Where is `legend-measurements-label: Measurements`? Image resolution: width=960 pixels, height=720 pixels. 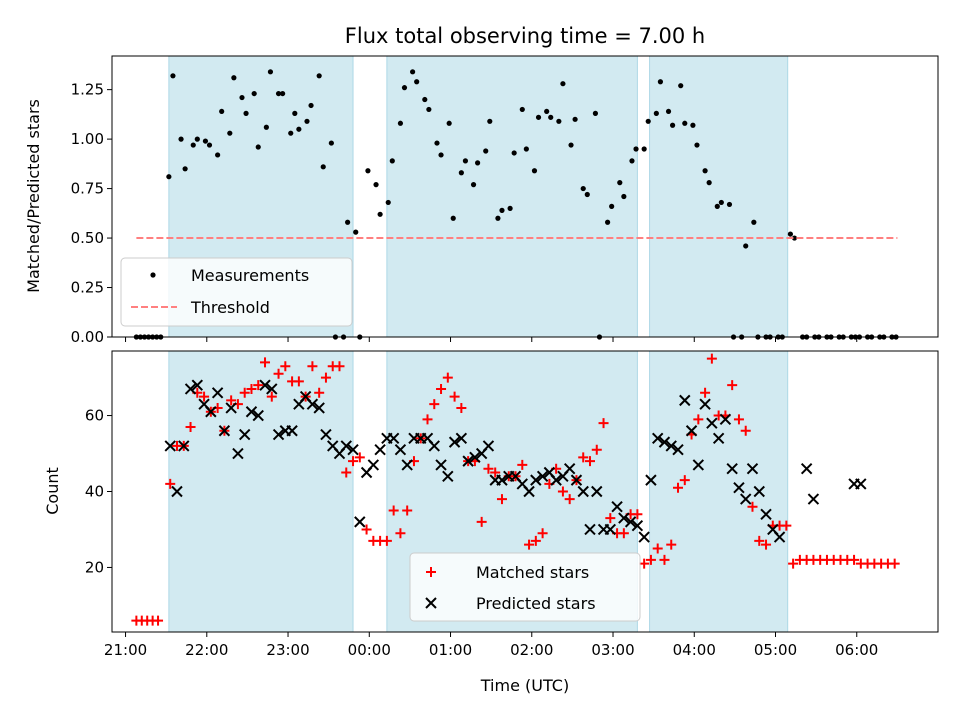
legend-measurements-label: Measurements is located at coordinates (250, 275).